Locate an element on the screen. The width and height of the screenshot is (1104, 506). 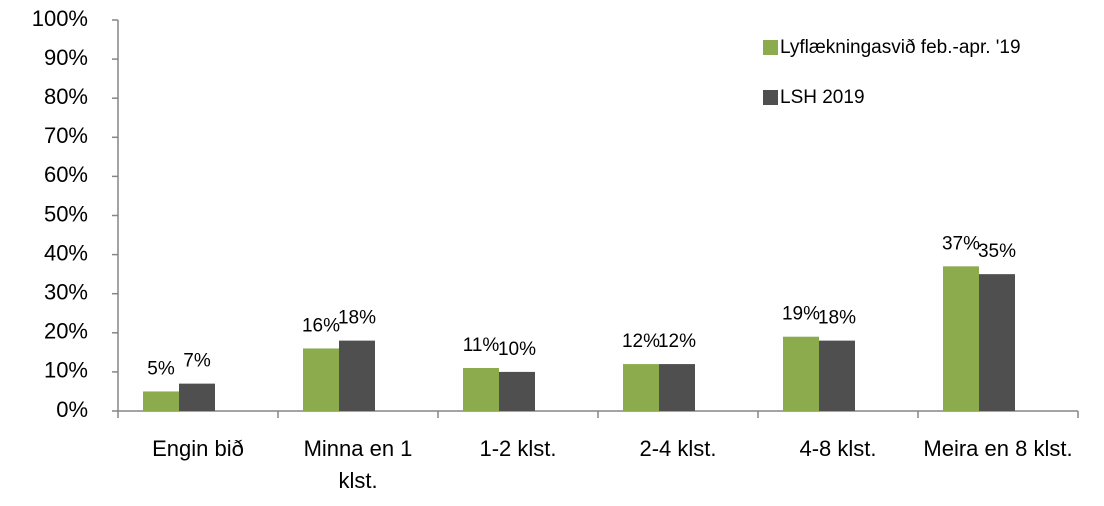
y-tick-label: 60% is located at coordinates (66, 174).